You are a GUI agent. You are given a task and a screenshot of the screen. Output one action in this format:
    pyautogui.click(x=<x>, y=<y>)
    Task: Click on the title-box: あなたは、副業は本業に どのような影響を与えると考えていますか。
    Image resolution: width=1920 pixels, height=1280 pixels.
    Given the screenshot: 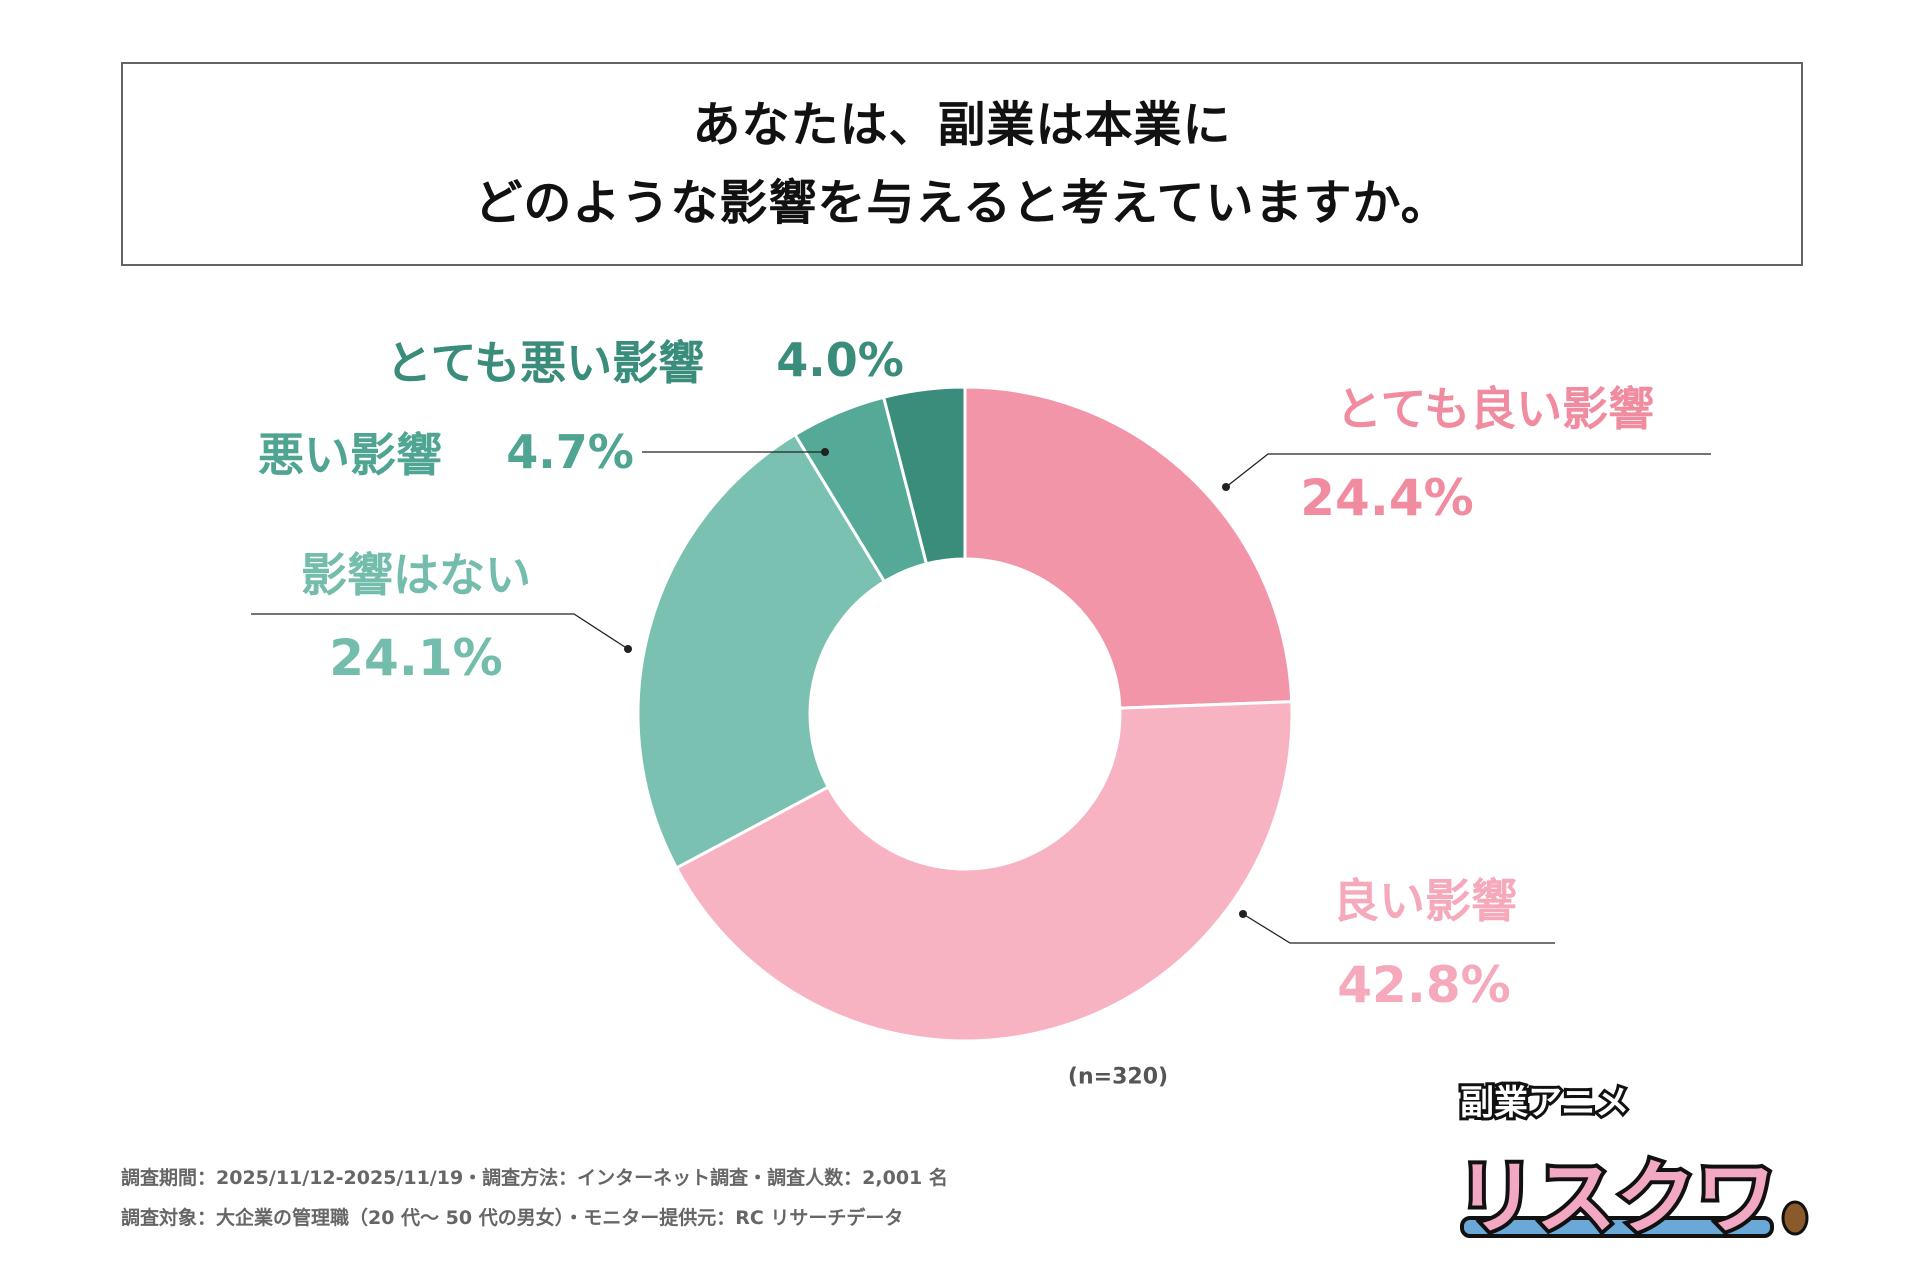 What is the action you would take?
    pyautogui.click(x=962, y=164)
    